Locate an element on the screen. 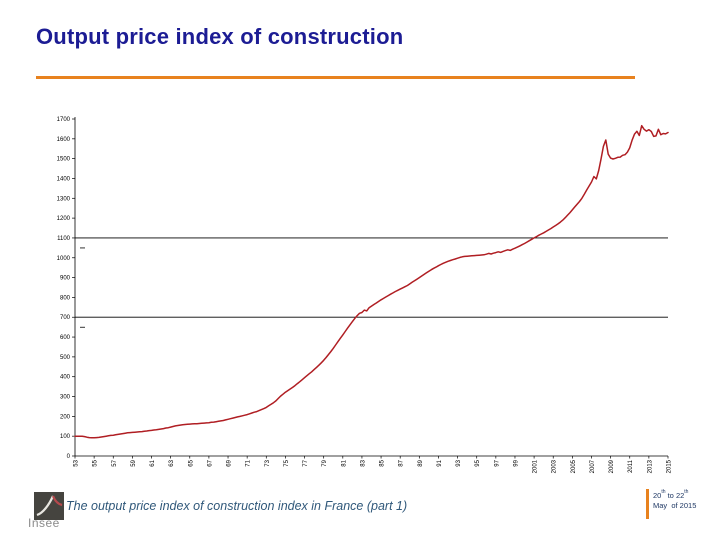 Image resolution: width=720 pixels, height=540 pixels. x-tick-label: 79 is located at coordinates (325, 462).